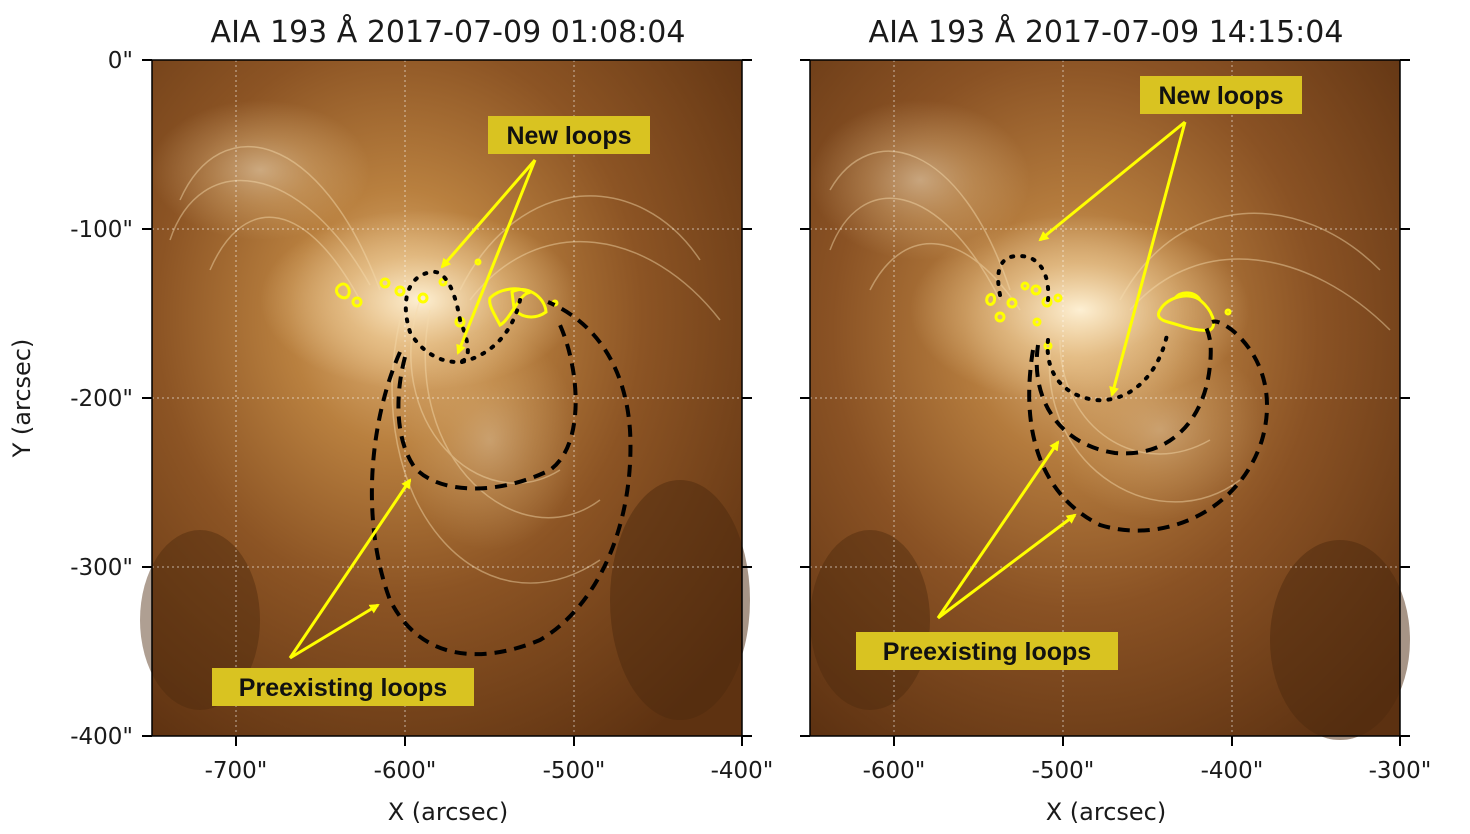 This screenshot has height=834, width=1470. I want to click on x-tick-label: -300", so click(1400, 771).